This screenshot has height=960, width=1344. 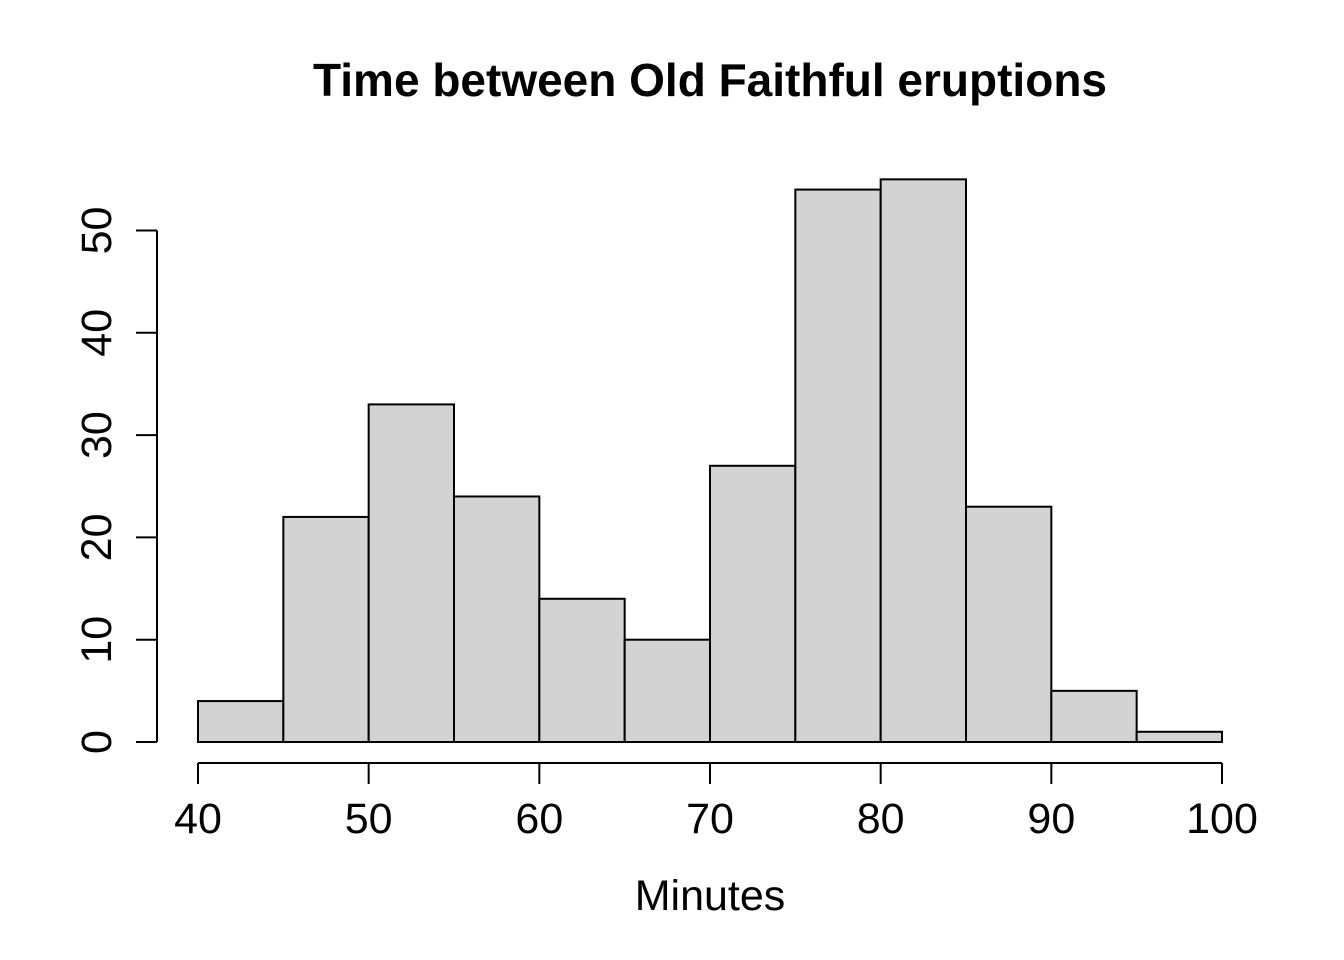 I want to click on y-tick-label: 30, so click(x=97, y=435).